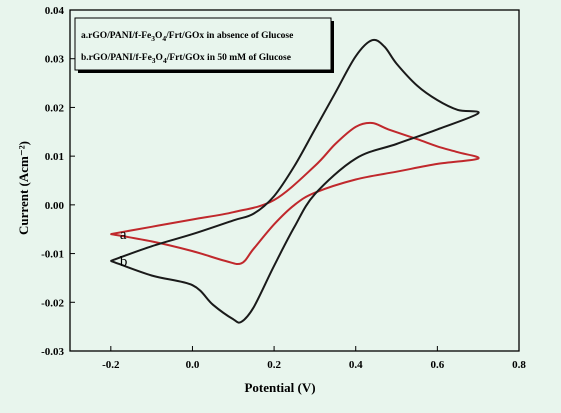 This screenshot has height=413, width=561. I want to click on x-tick-label: 0.0, so click(193, 365).